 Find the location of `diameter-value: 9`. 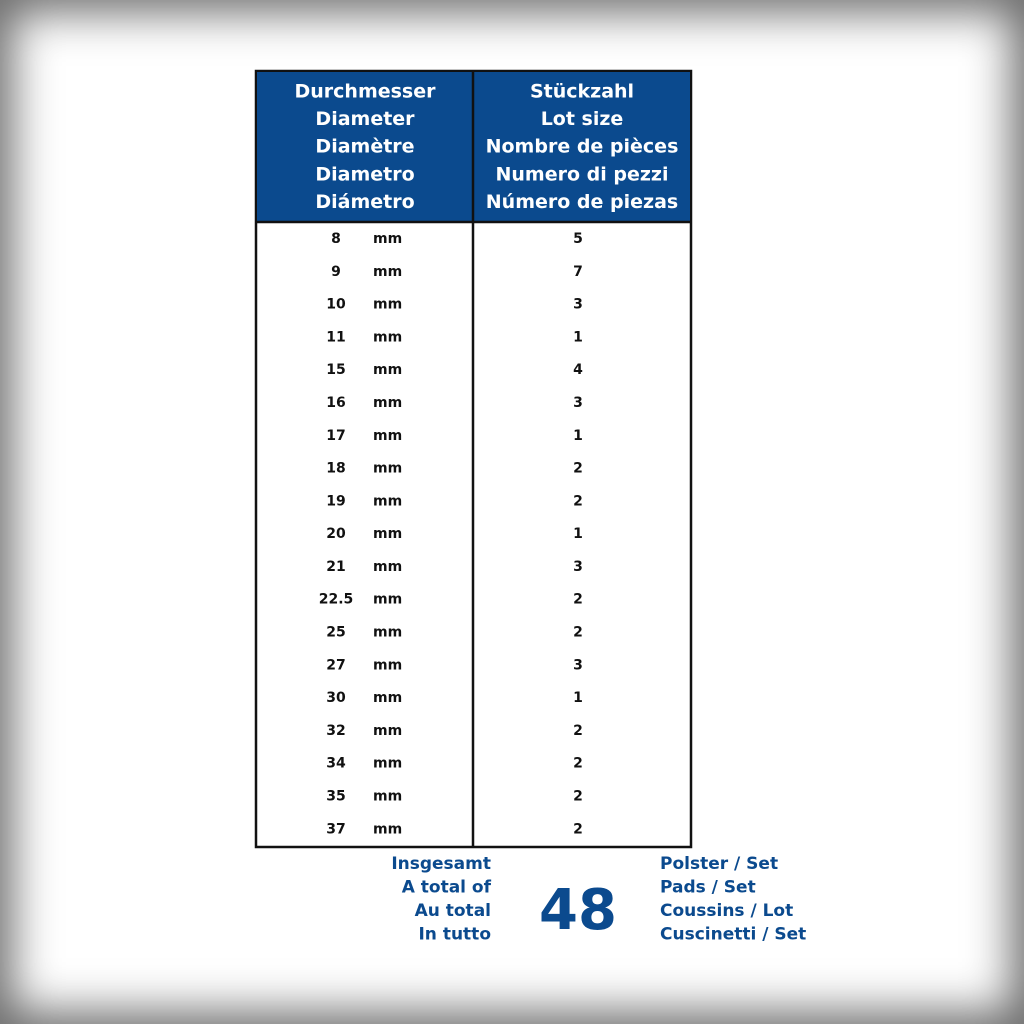

diameter-value: 9 is located at coordinates (336, 272).